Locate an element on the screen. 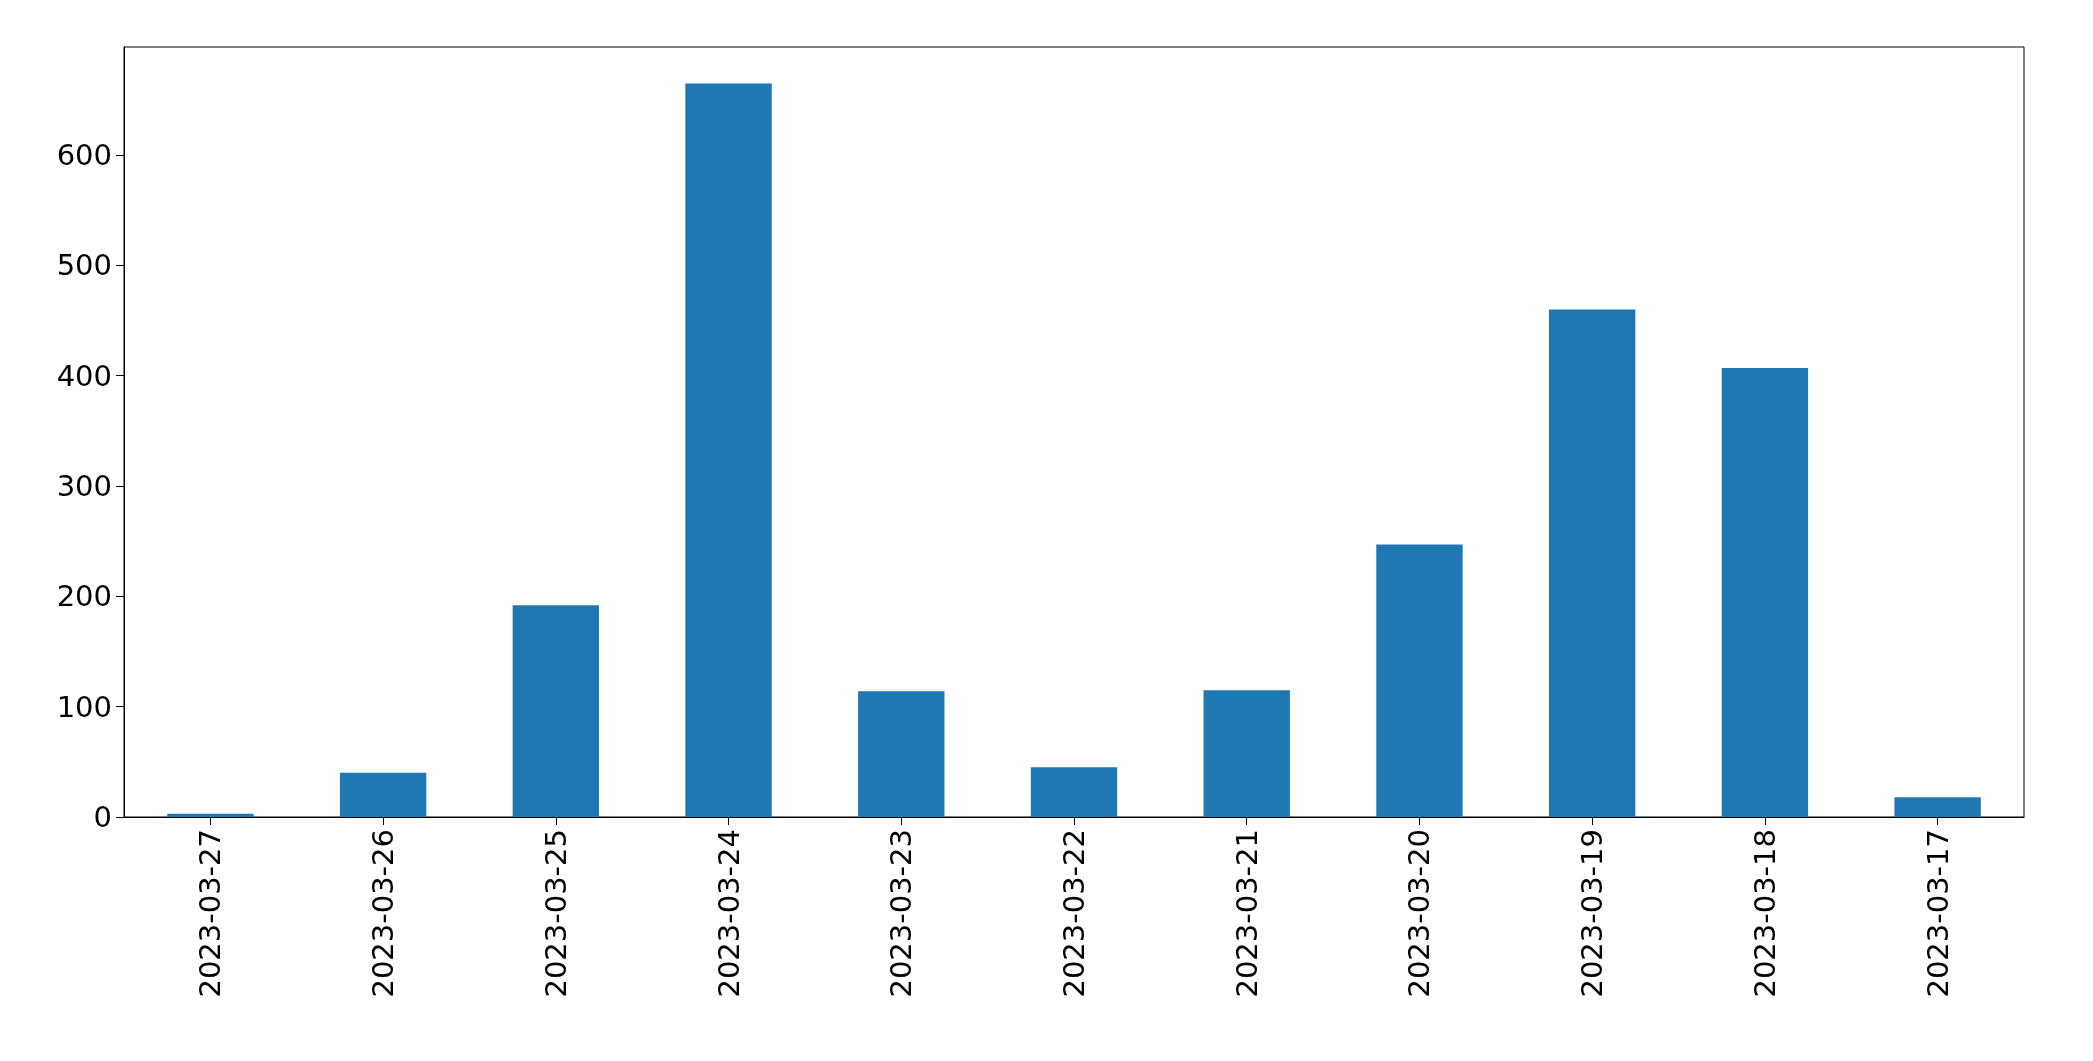  x-tick-label: 2023-03-26 is located at coordinates (383, 913).